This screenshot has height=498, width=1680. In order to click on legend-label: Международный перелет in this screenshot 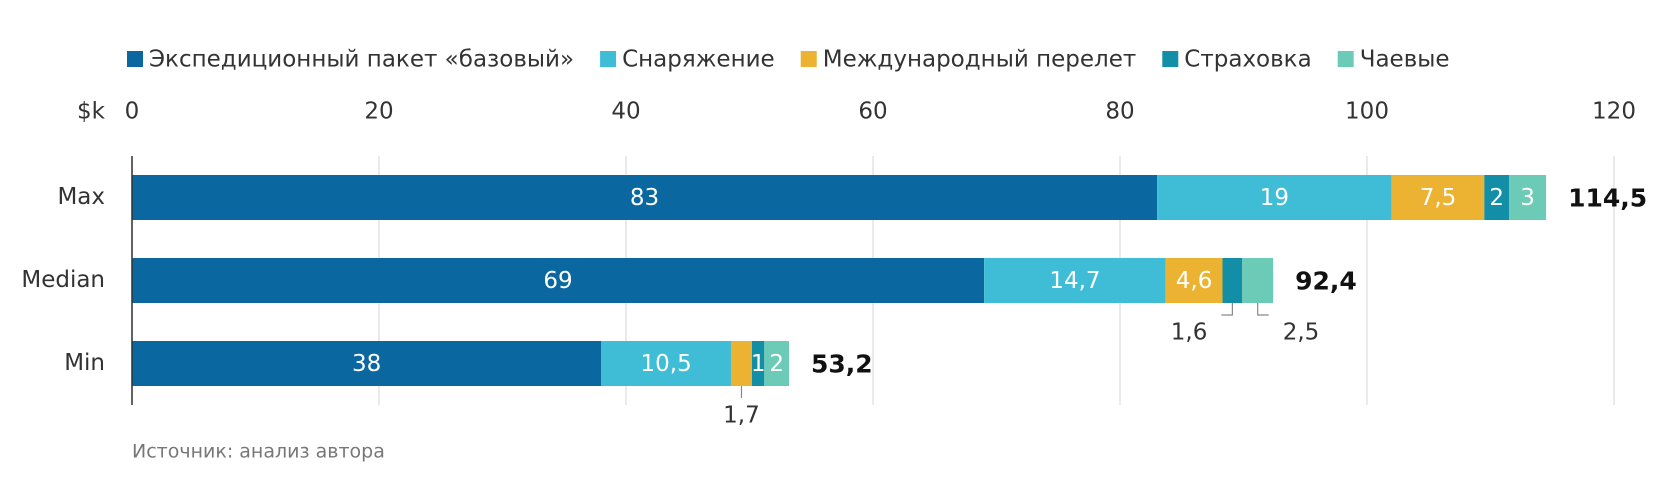, I will do `click(980, 60)`.